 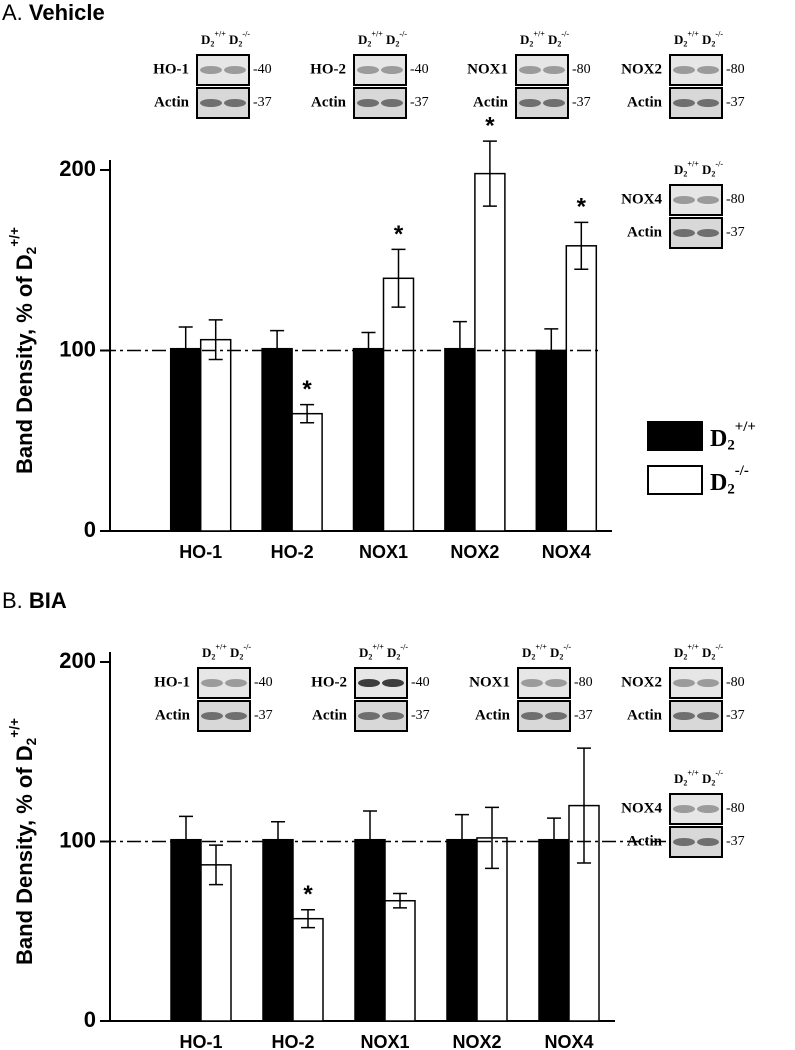 What do you see at coordinates (380, 103) in the screenshot?
I see `blot-panel` at bounding box center [380, 103].